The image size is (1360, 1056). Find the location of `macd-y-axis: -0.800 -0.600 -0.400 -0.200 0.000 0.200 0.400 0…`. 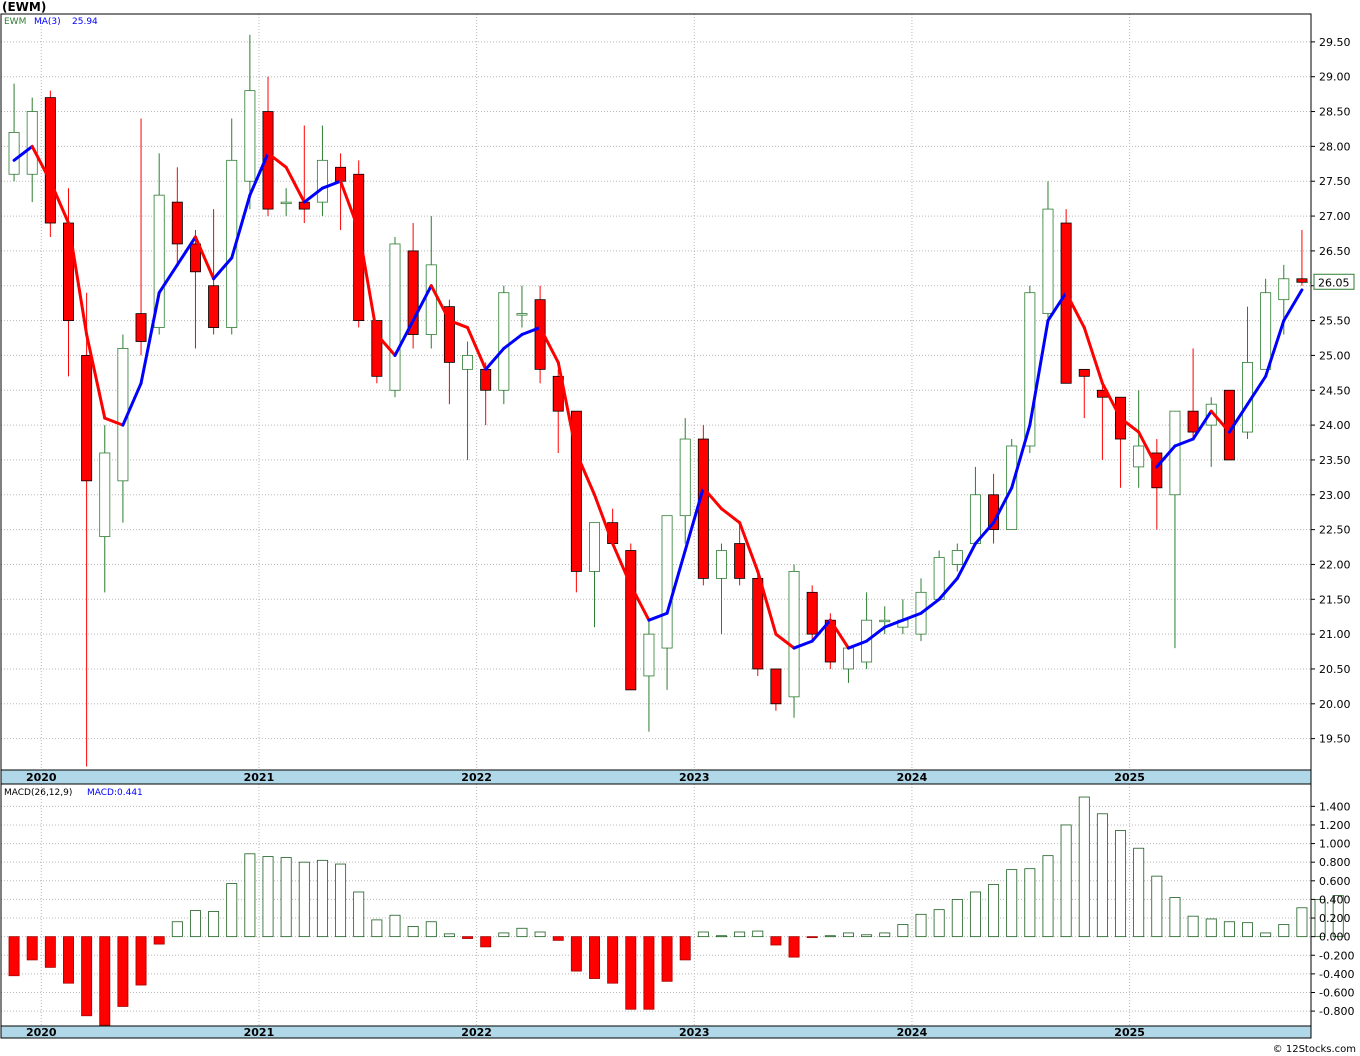

macd-y-axis: -0.800 -0.600 -0.400 -0.200 0.000 0.200 0.400 0… is located at coordinates (1332, 909).